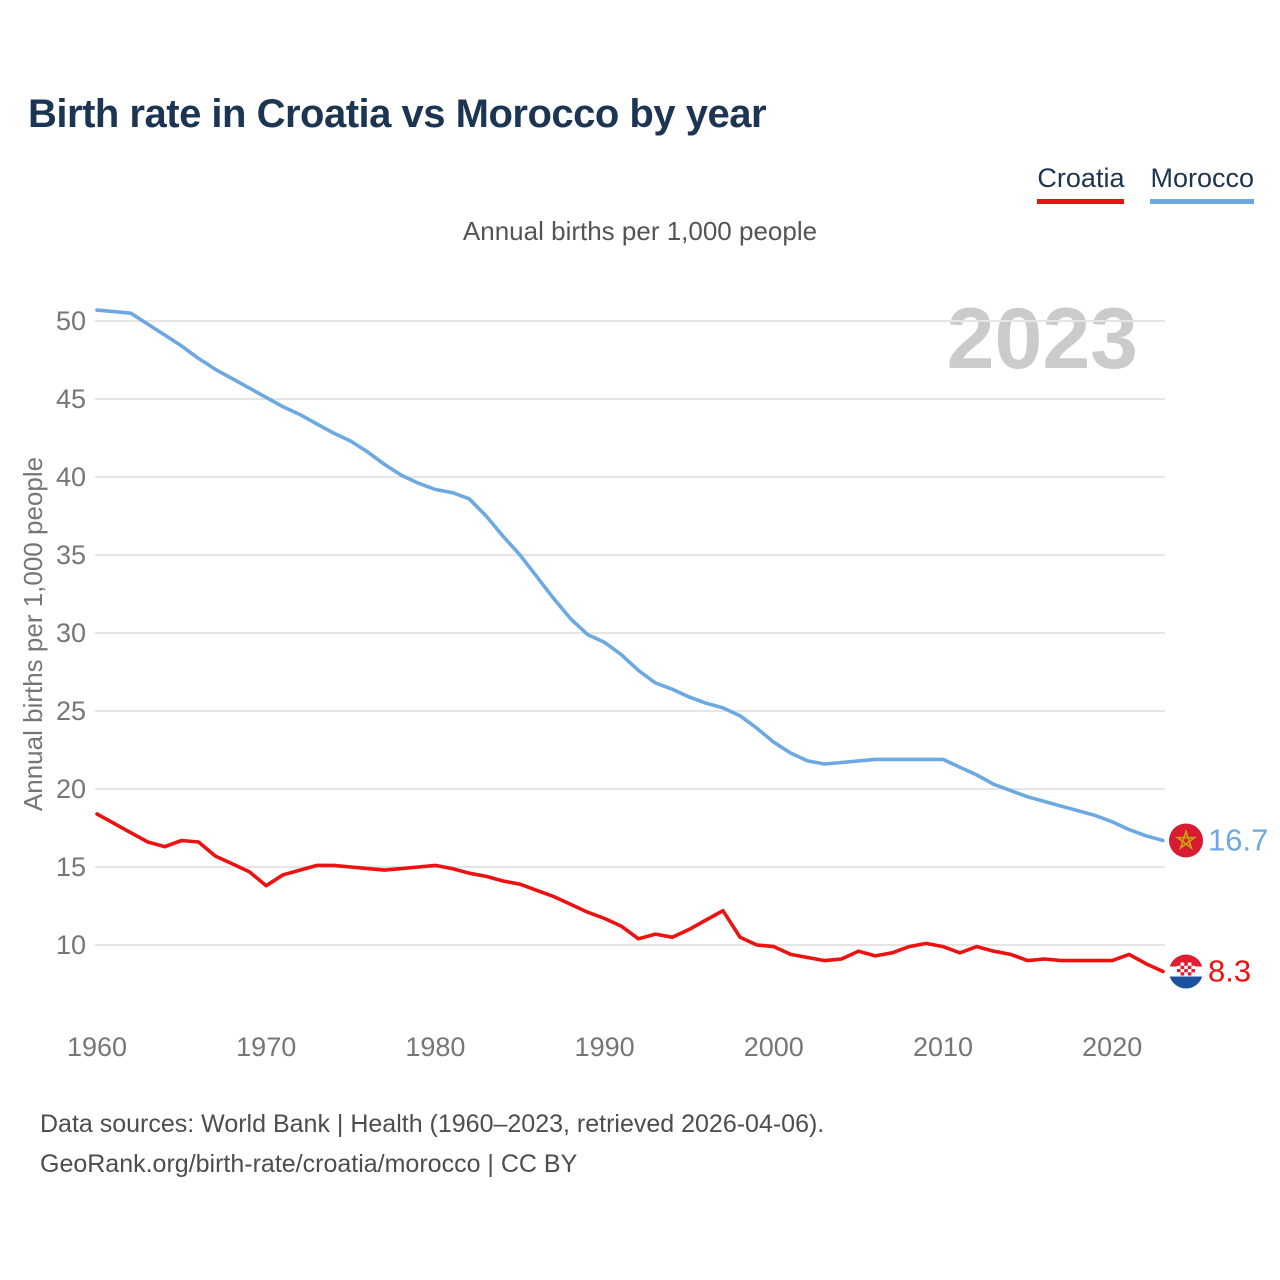 The image size is (1280, 1280). I want to click on x-tick-label: 2010, so click(943, 1047).